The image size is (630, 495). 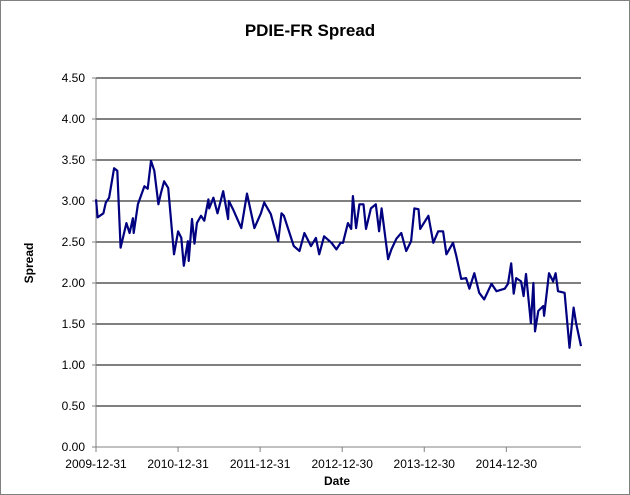 I want to click on x-tick-label: 2010-12-31, so click(x=178, y=464).